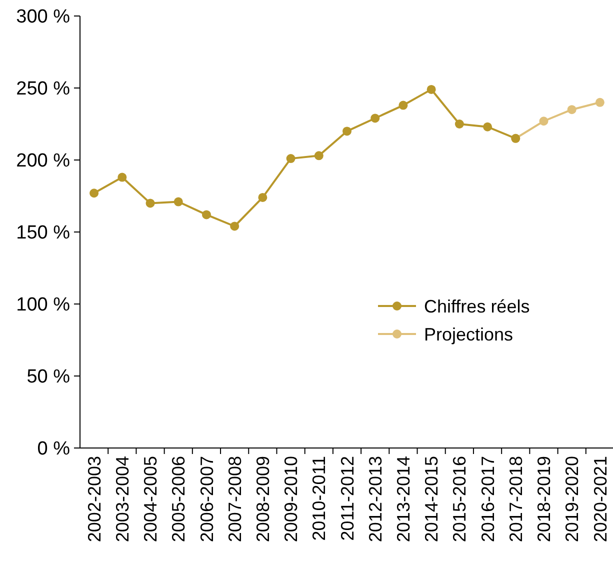 The height and width of the screenshot is (565, 613). I want to click on x-tick-label: 2020-2021, so click(600, 499).